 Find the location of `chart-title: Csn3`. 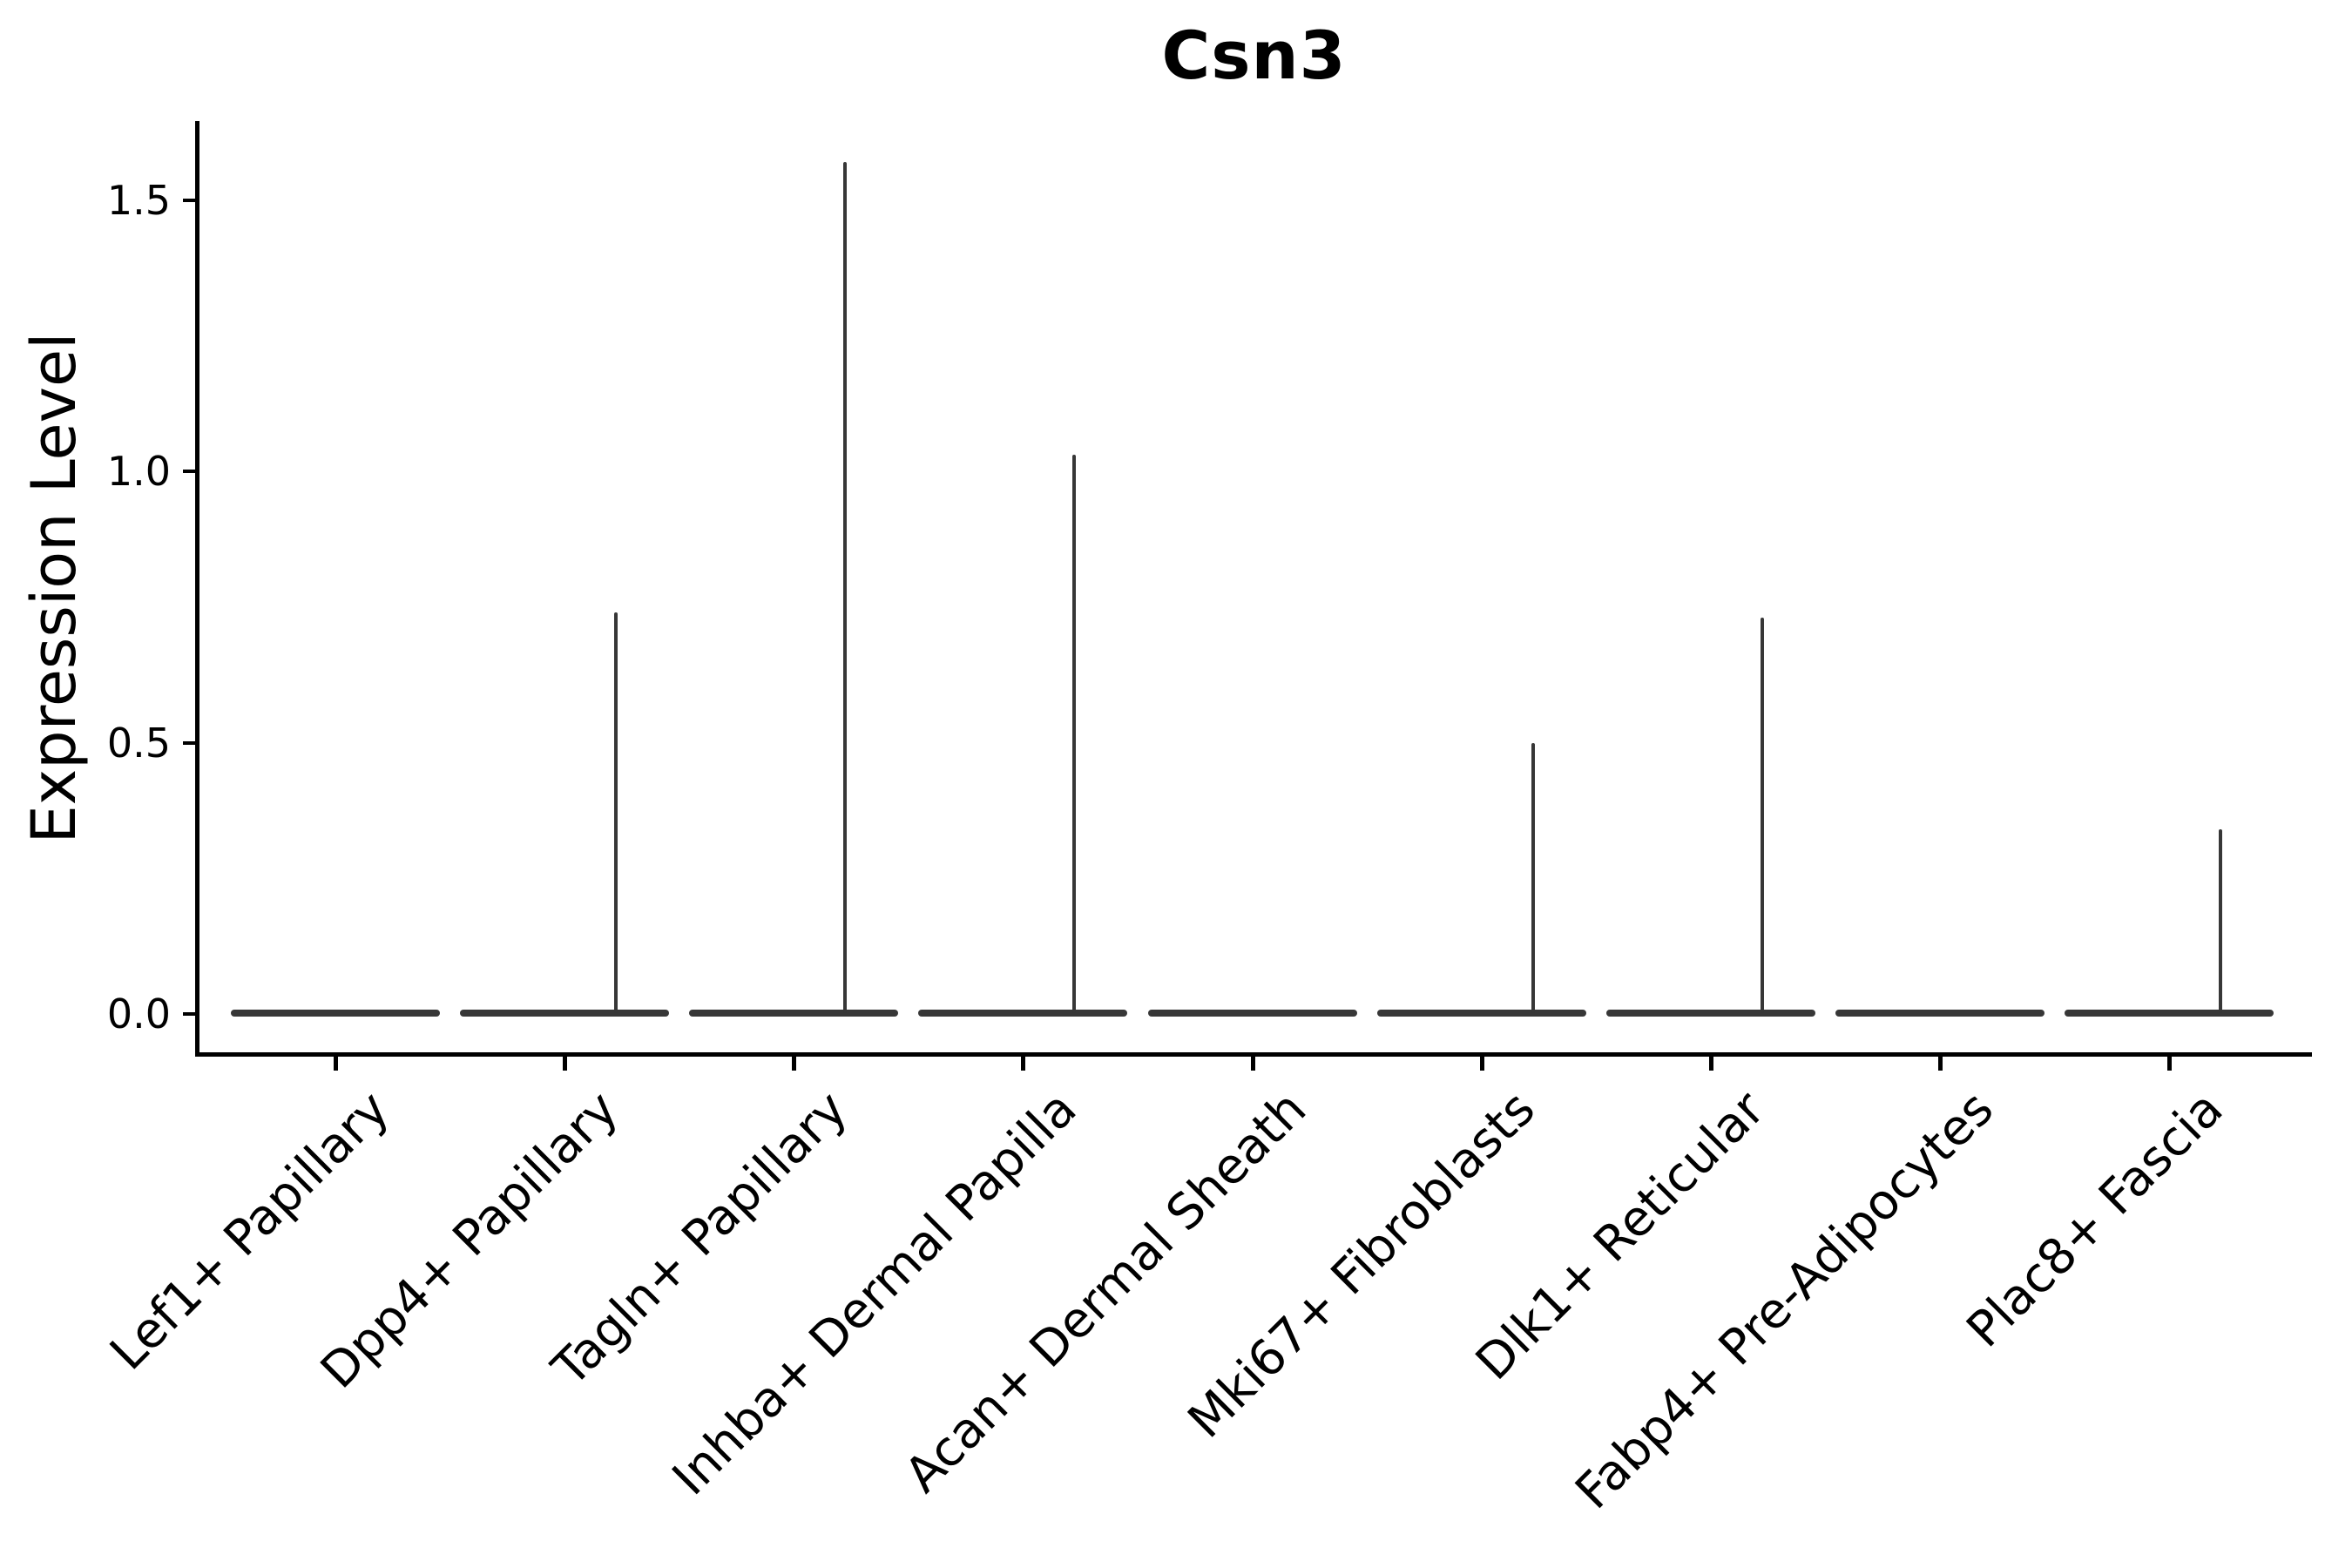

chart-title: Csn3 is located at coordinates (1254, 56).